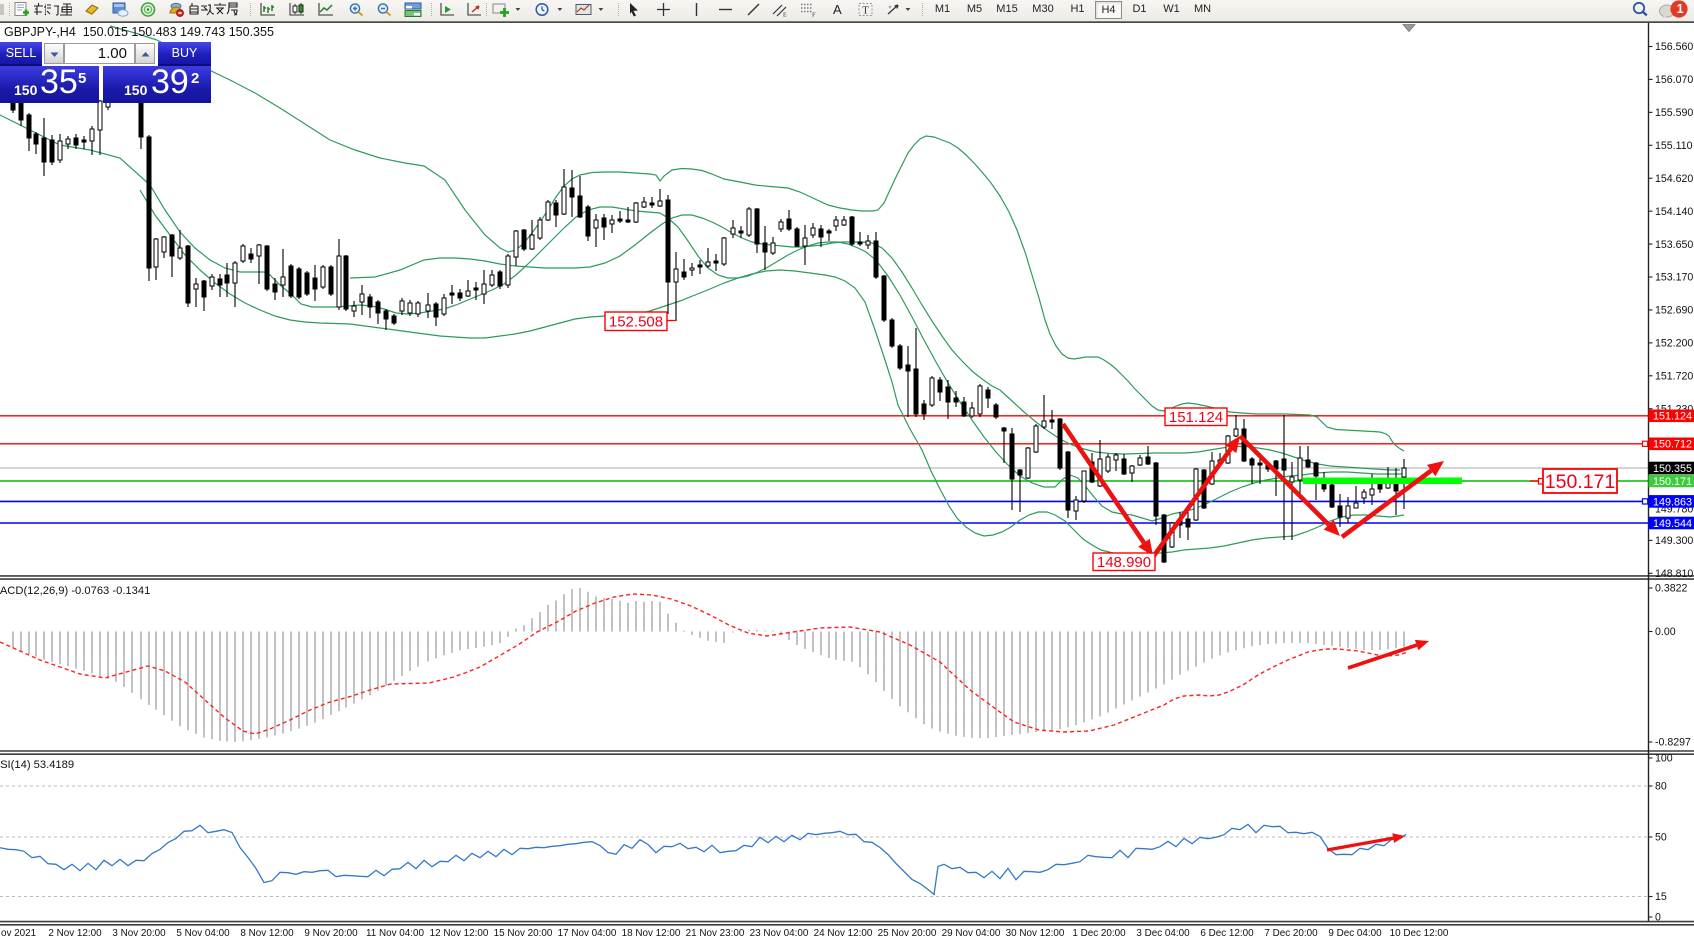  What do you see at coordinates (1671, 589) in the screenshot?
I see `svg-text: 0.3822` at bounding box center [1671, 589].